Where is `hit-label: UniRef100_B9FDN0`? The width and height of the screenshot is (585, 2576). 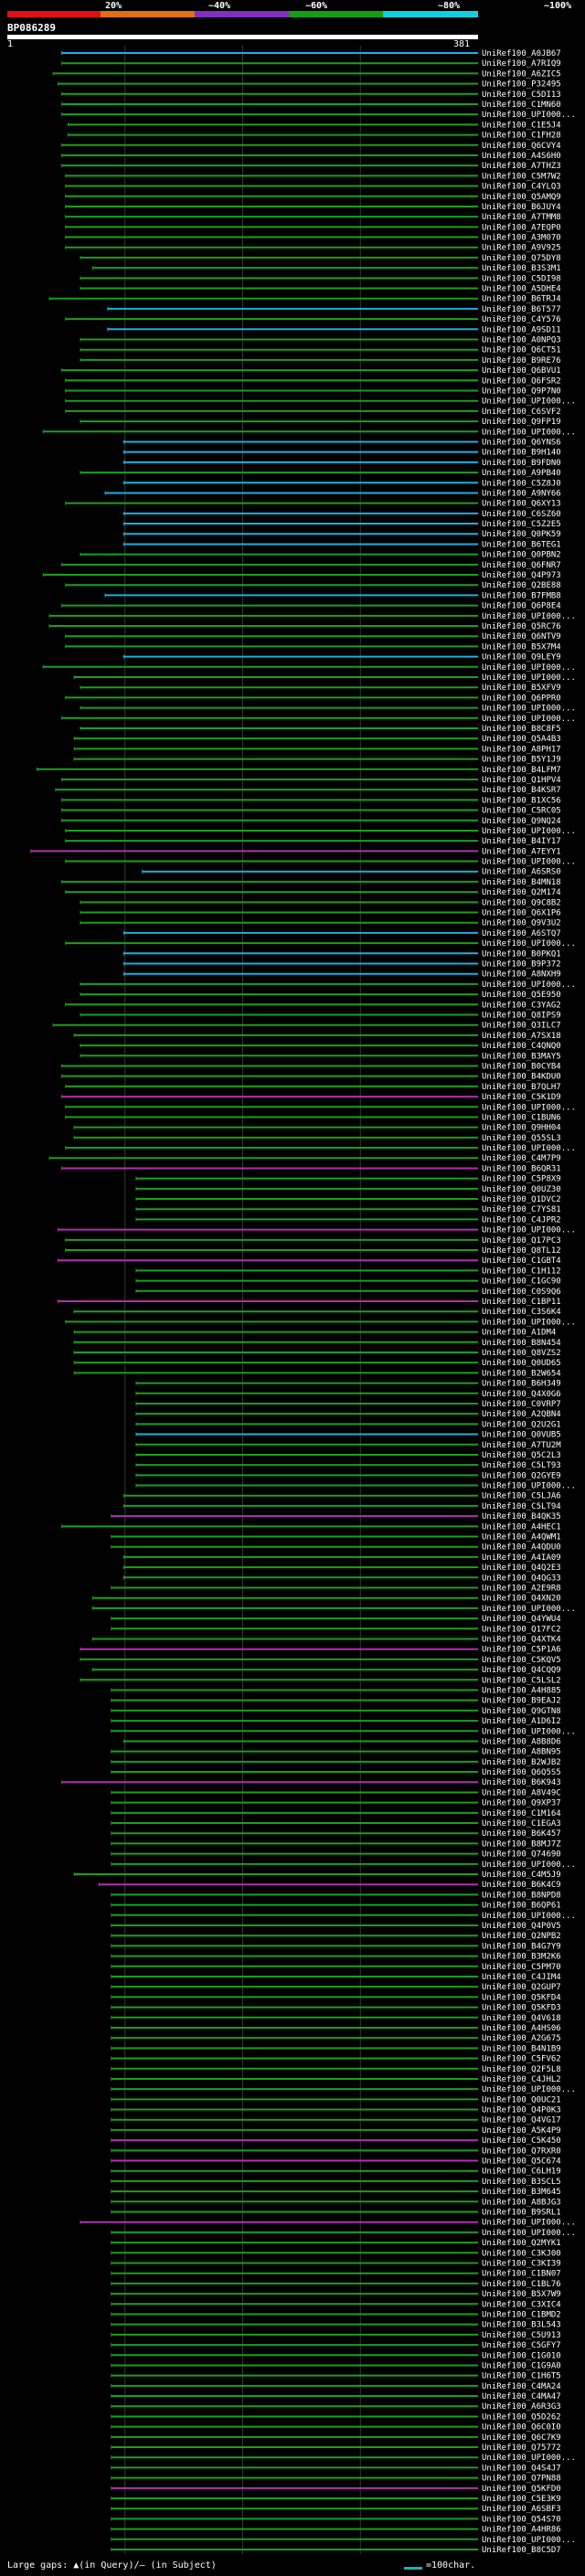
hit-label: UniRef100_B9FDN0 is located at coordinates (521, 463).